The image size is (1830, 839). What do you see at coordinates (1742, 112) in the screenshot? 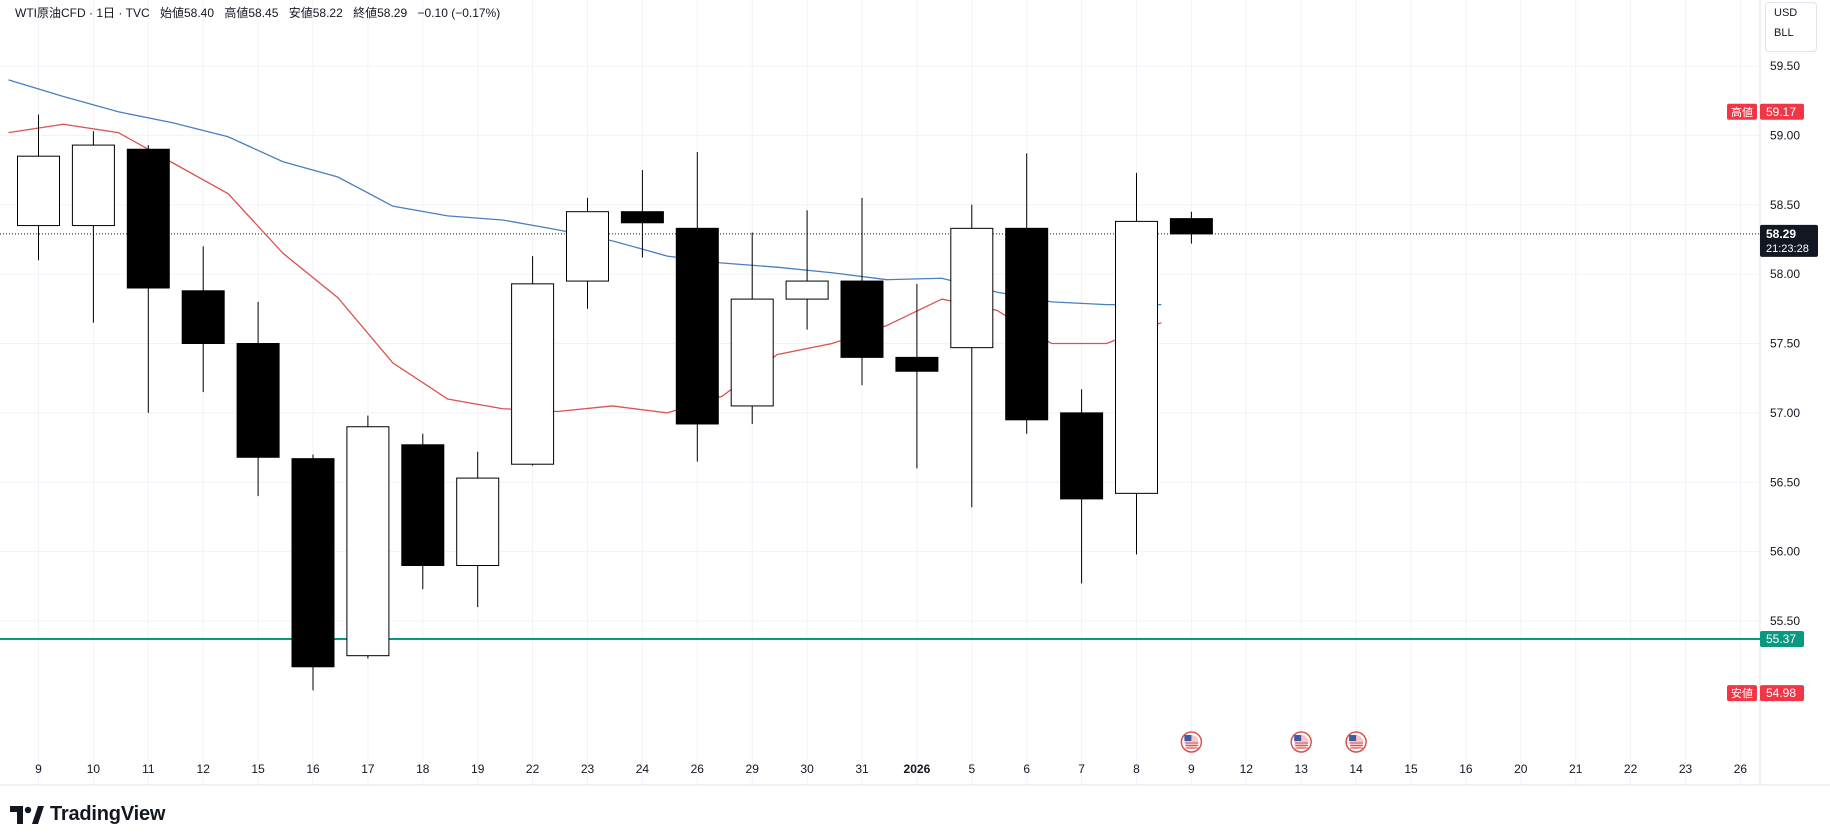
I see `high-badge-label: 高値` at bounding box center [1742, 112].